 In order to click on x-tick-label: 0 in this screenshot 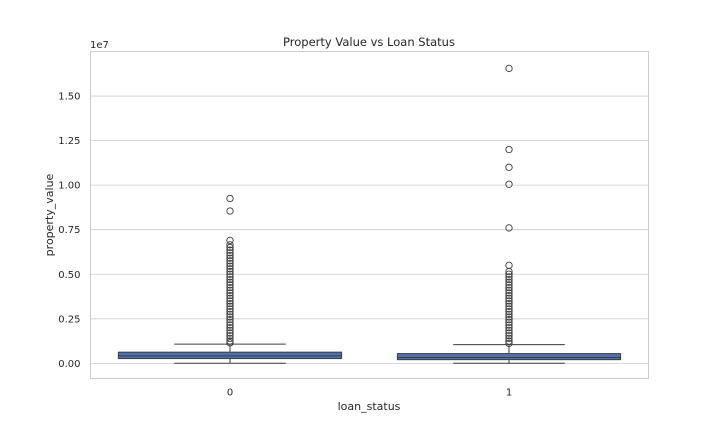, I will do `click(230, 393)`.